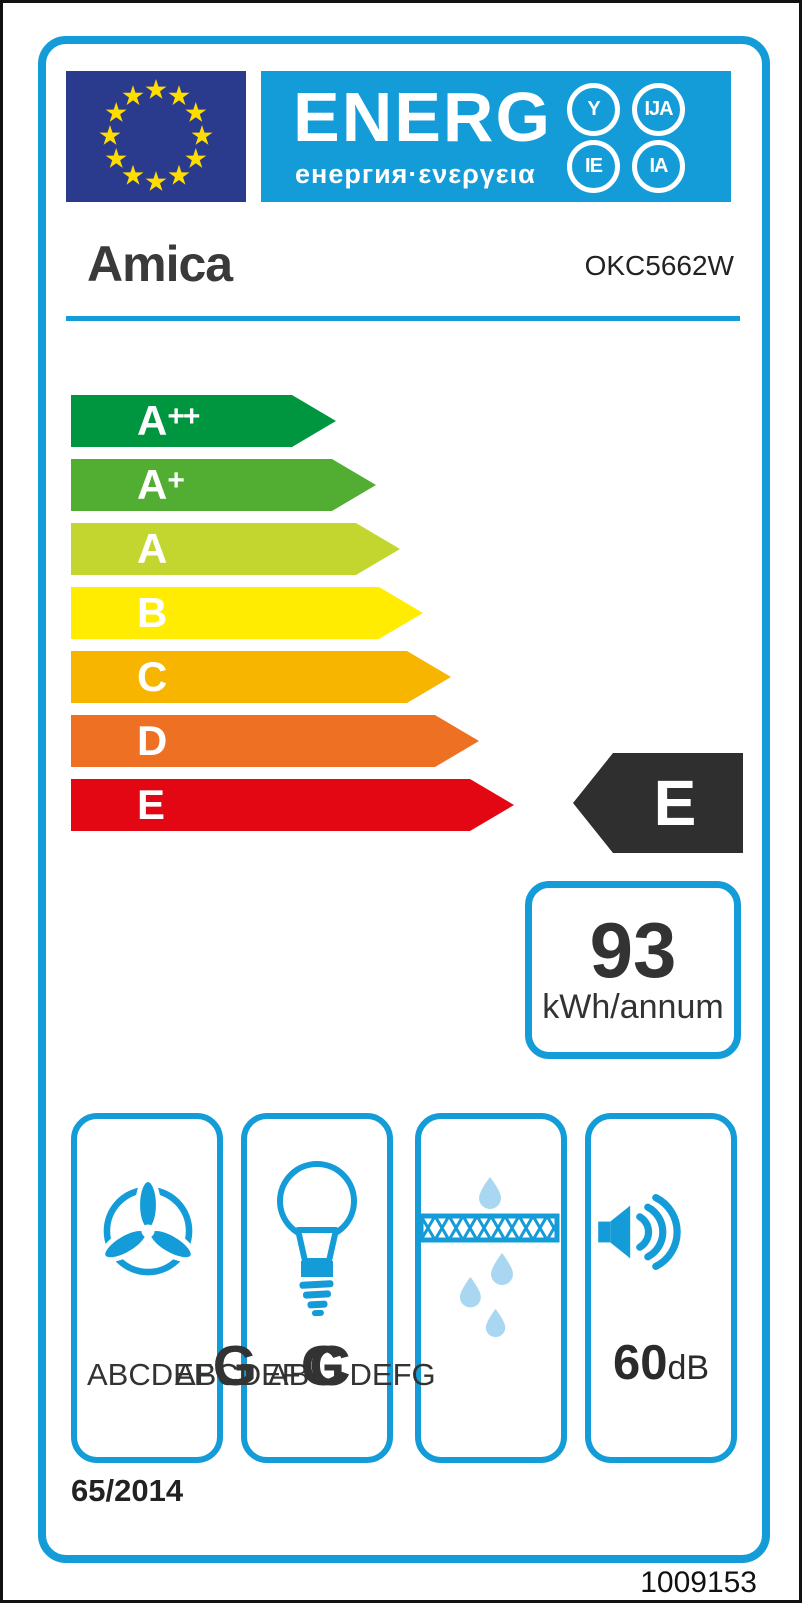 The width and height of the screenshot is (802, 1603). What do you see at coordinates (160, 264) in the screenshot?
I see `brand-logo: Amica` at bounding box center [160, 264].